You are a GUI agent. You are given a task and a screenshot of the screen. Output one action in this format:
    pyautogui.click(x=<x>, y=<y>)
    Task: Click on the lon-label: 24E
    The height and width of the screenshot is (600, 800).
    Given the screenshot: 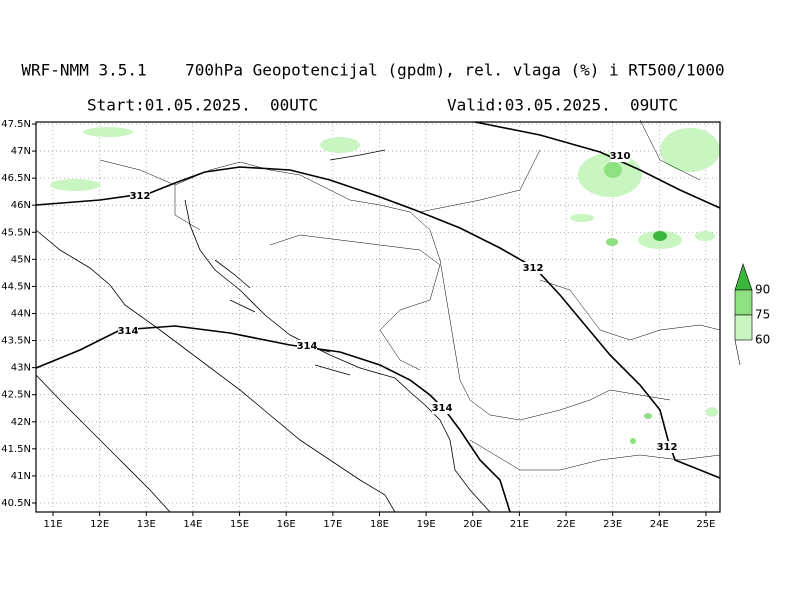 What is the action you would take?
    pyautogui.click(x=659, y=524)
    